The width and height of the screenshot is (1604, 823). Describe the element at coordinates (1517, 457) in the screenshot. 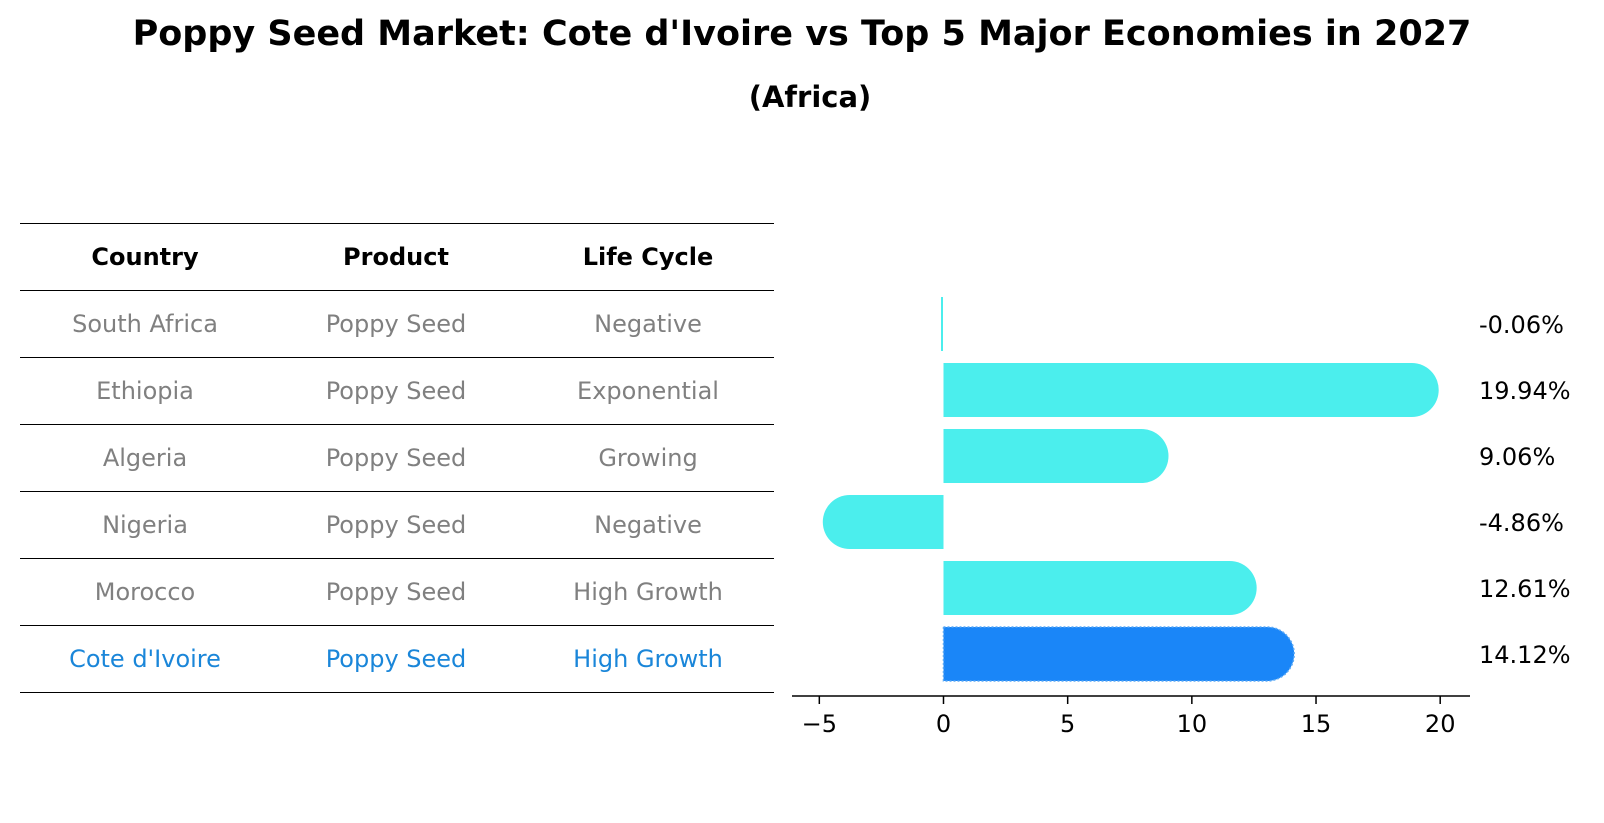

I see `bar-value-label: 9.06%` at that location.